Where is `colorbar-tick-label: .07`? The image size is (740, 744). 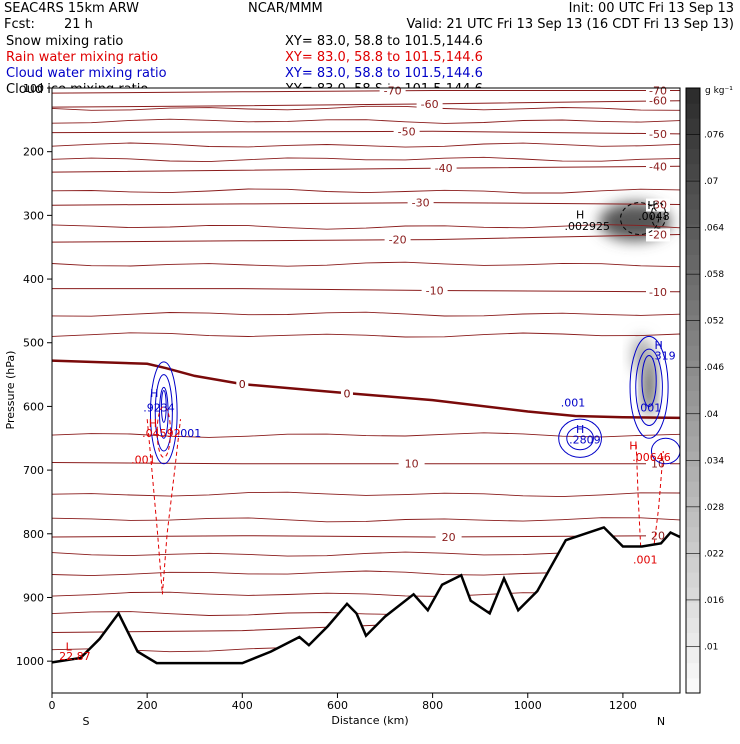 colorbar-tick-label: .07 is located at coordinates (711, 182).